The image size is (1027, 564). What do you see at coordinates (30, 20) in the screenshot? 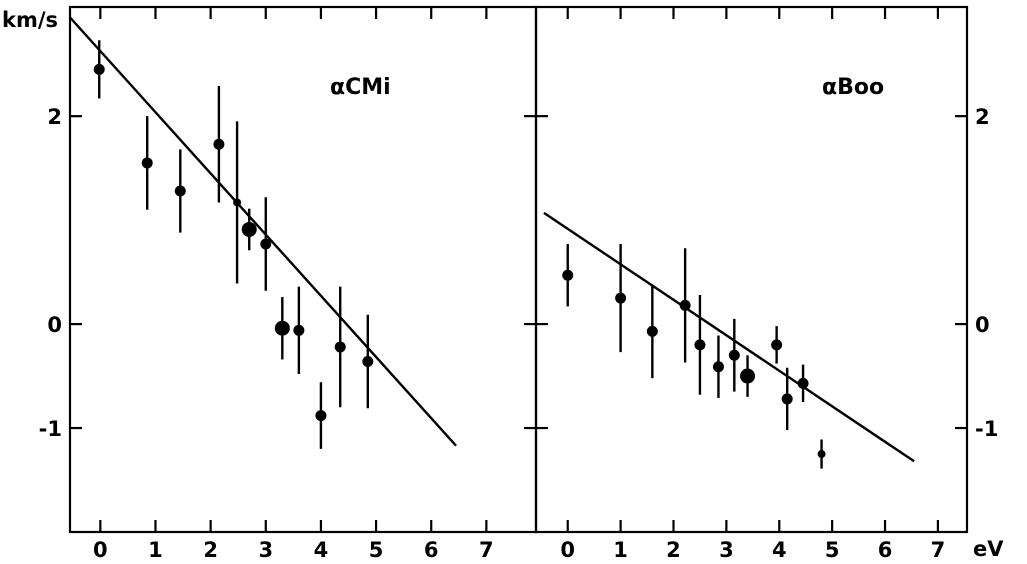
I see `y-unit-label: km/s` at bounding box center [30, 20].